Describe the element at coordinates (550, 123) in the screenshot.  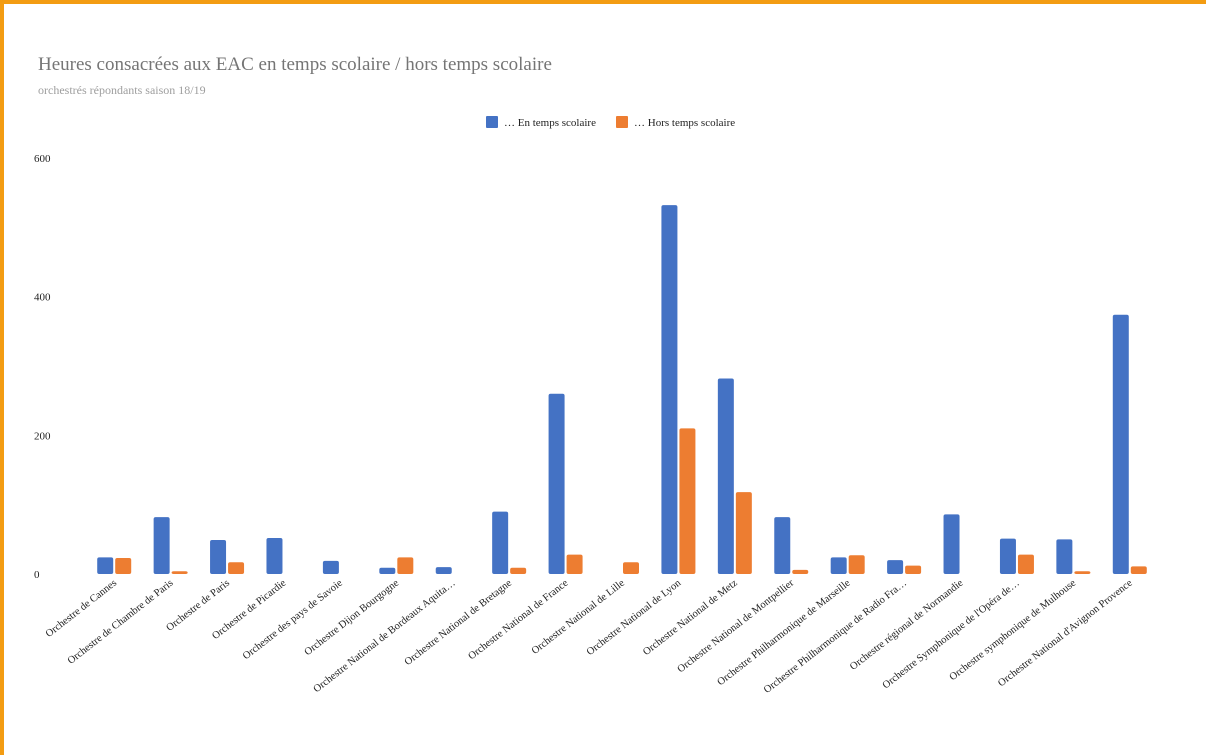
I see `legend-label-1: … En temps scolaire` at that location.